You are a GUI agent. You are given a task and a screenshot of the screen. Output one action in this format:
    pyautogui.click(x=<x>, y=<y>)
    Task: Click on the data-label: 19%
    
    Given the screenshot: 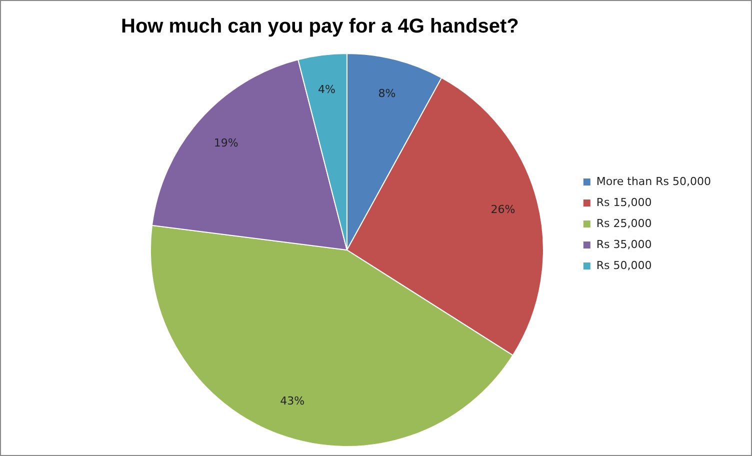 What is the action you would take?
    pyautogui.click(x=226, y=143)
    